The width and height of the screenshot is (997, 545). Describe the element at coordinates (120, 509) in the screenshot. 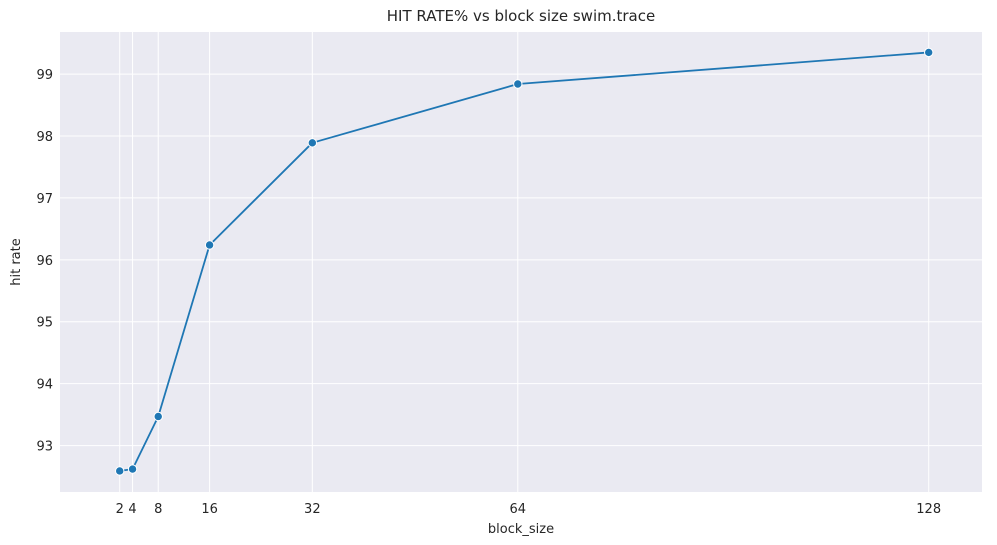

I see `x-tick-label: 2` at that location.